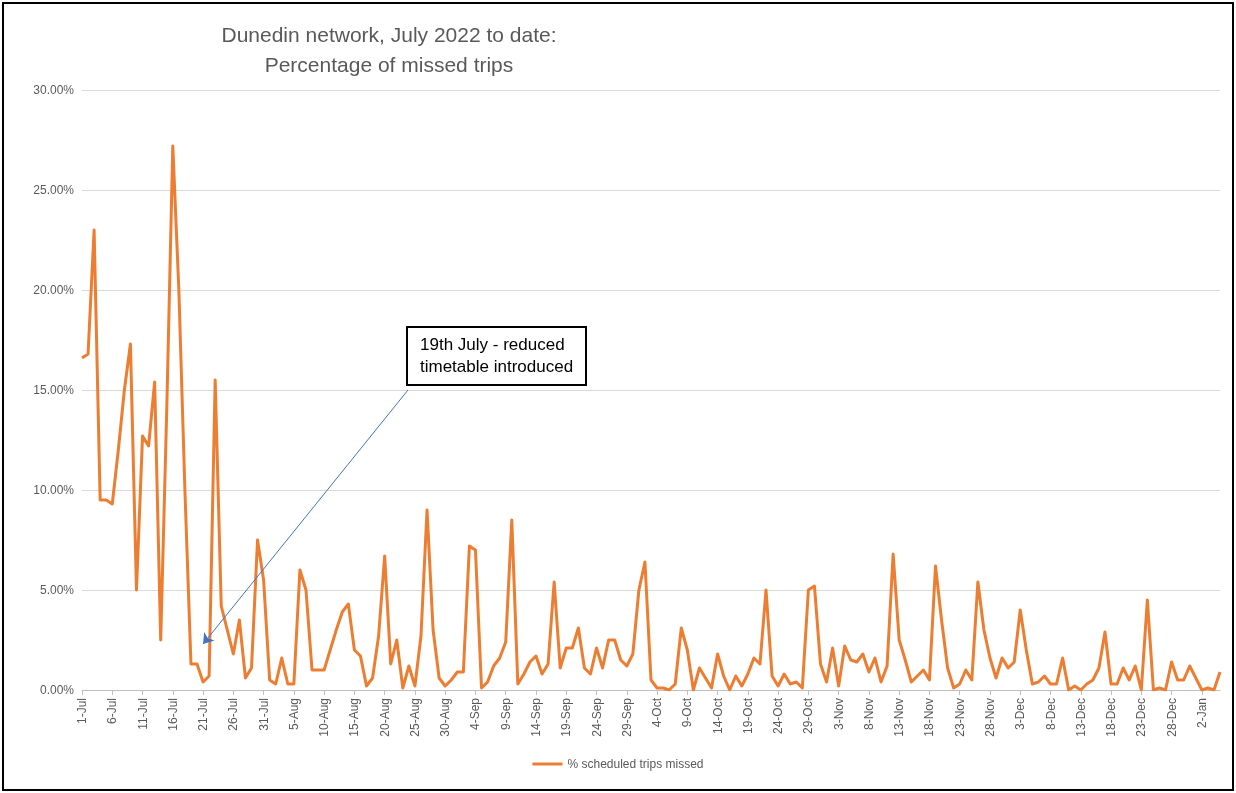 The width and height of the screenshot is (1236, 793). I want to click on y-tick-label: 30.00%, so click(54, 90).